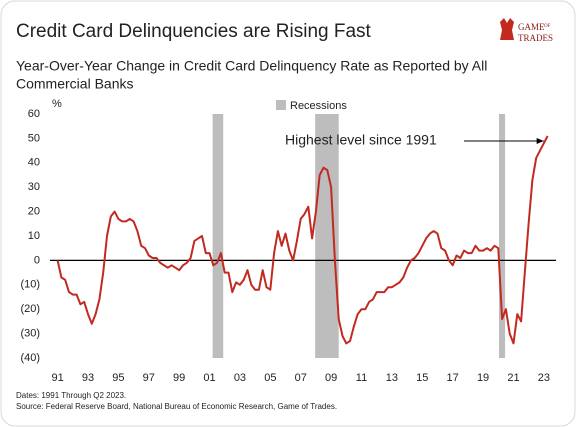 The image size is (576, 427). Describe the element at coordinates (453, 378) in the screenshot. I see `x-tick-label: 17` at that location.